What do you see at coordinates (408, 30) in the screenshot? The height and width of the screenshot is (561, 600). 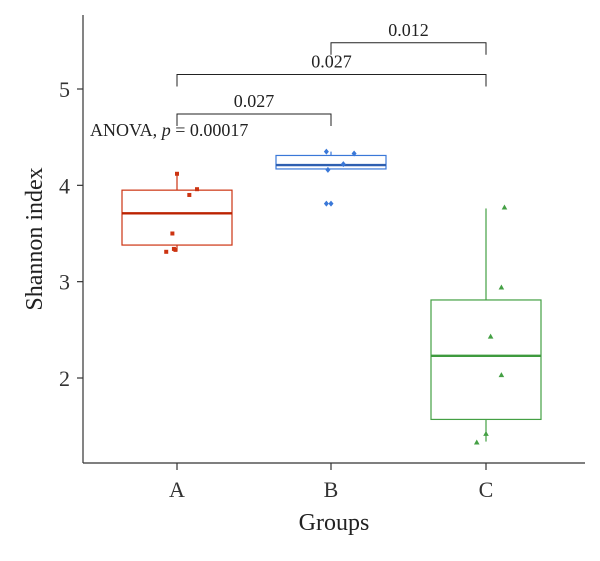 I see `comparison-p-value: 0.012` at bounding box center [408, 30].